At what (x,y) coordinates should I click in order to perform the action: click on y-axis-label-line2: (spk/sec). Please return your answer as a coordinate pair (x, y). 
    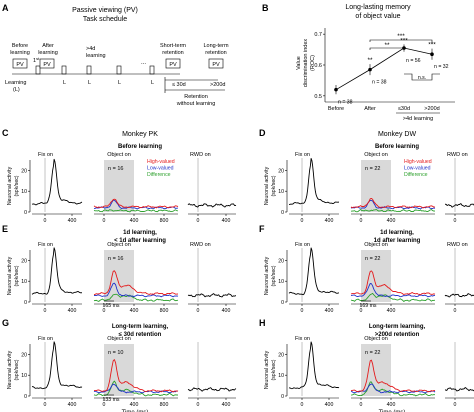
    Looking at the image, I should click on (17, 275).